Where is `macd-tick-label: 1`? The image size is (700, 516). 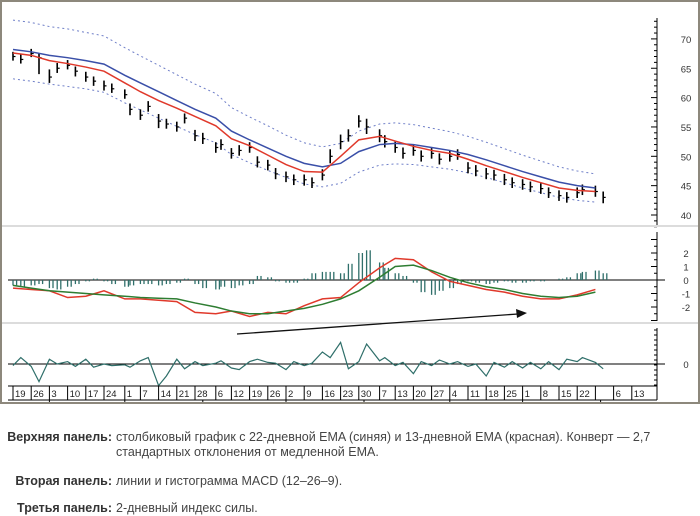 macd-tick-label: 1 is located at coordinates (685, 268).